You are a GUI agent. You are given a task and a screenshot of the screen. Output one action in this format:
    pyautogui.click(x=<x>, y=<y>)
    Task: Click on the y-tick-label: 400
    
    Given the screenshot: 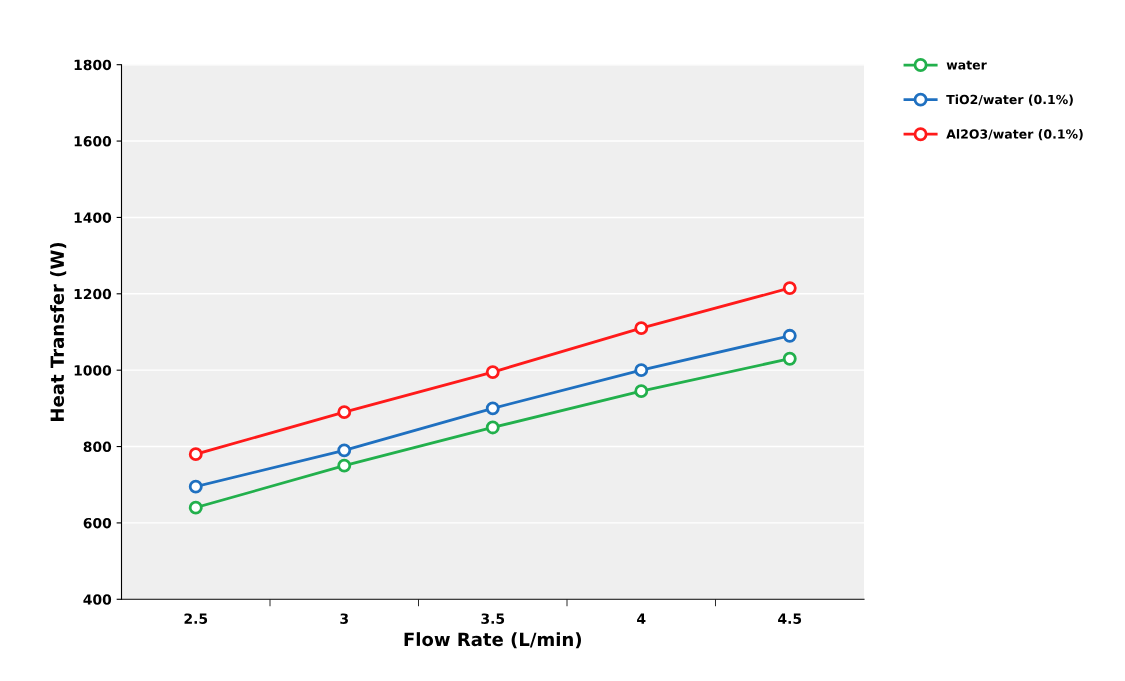 What is the action you would take?
    pyautogui.click(x=97, y=599)
    